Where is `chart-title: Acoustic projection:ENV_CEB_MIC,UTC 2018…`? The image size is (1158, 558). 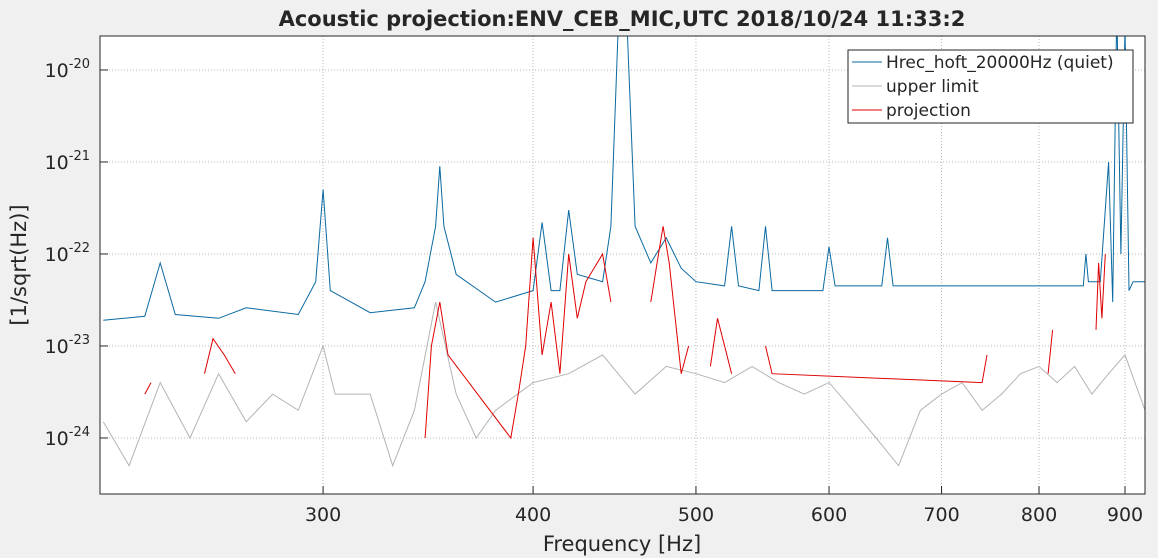 chart-title: Acoustic projection:ENV_CEB_MIC,UTC 2018… is located at coordinates (622, 19).